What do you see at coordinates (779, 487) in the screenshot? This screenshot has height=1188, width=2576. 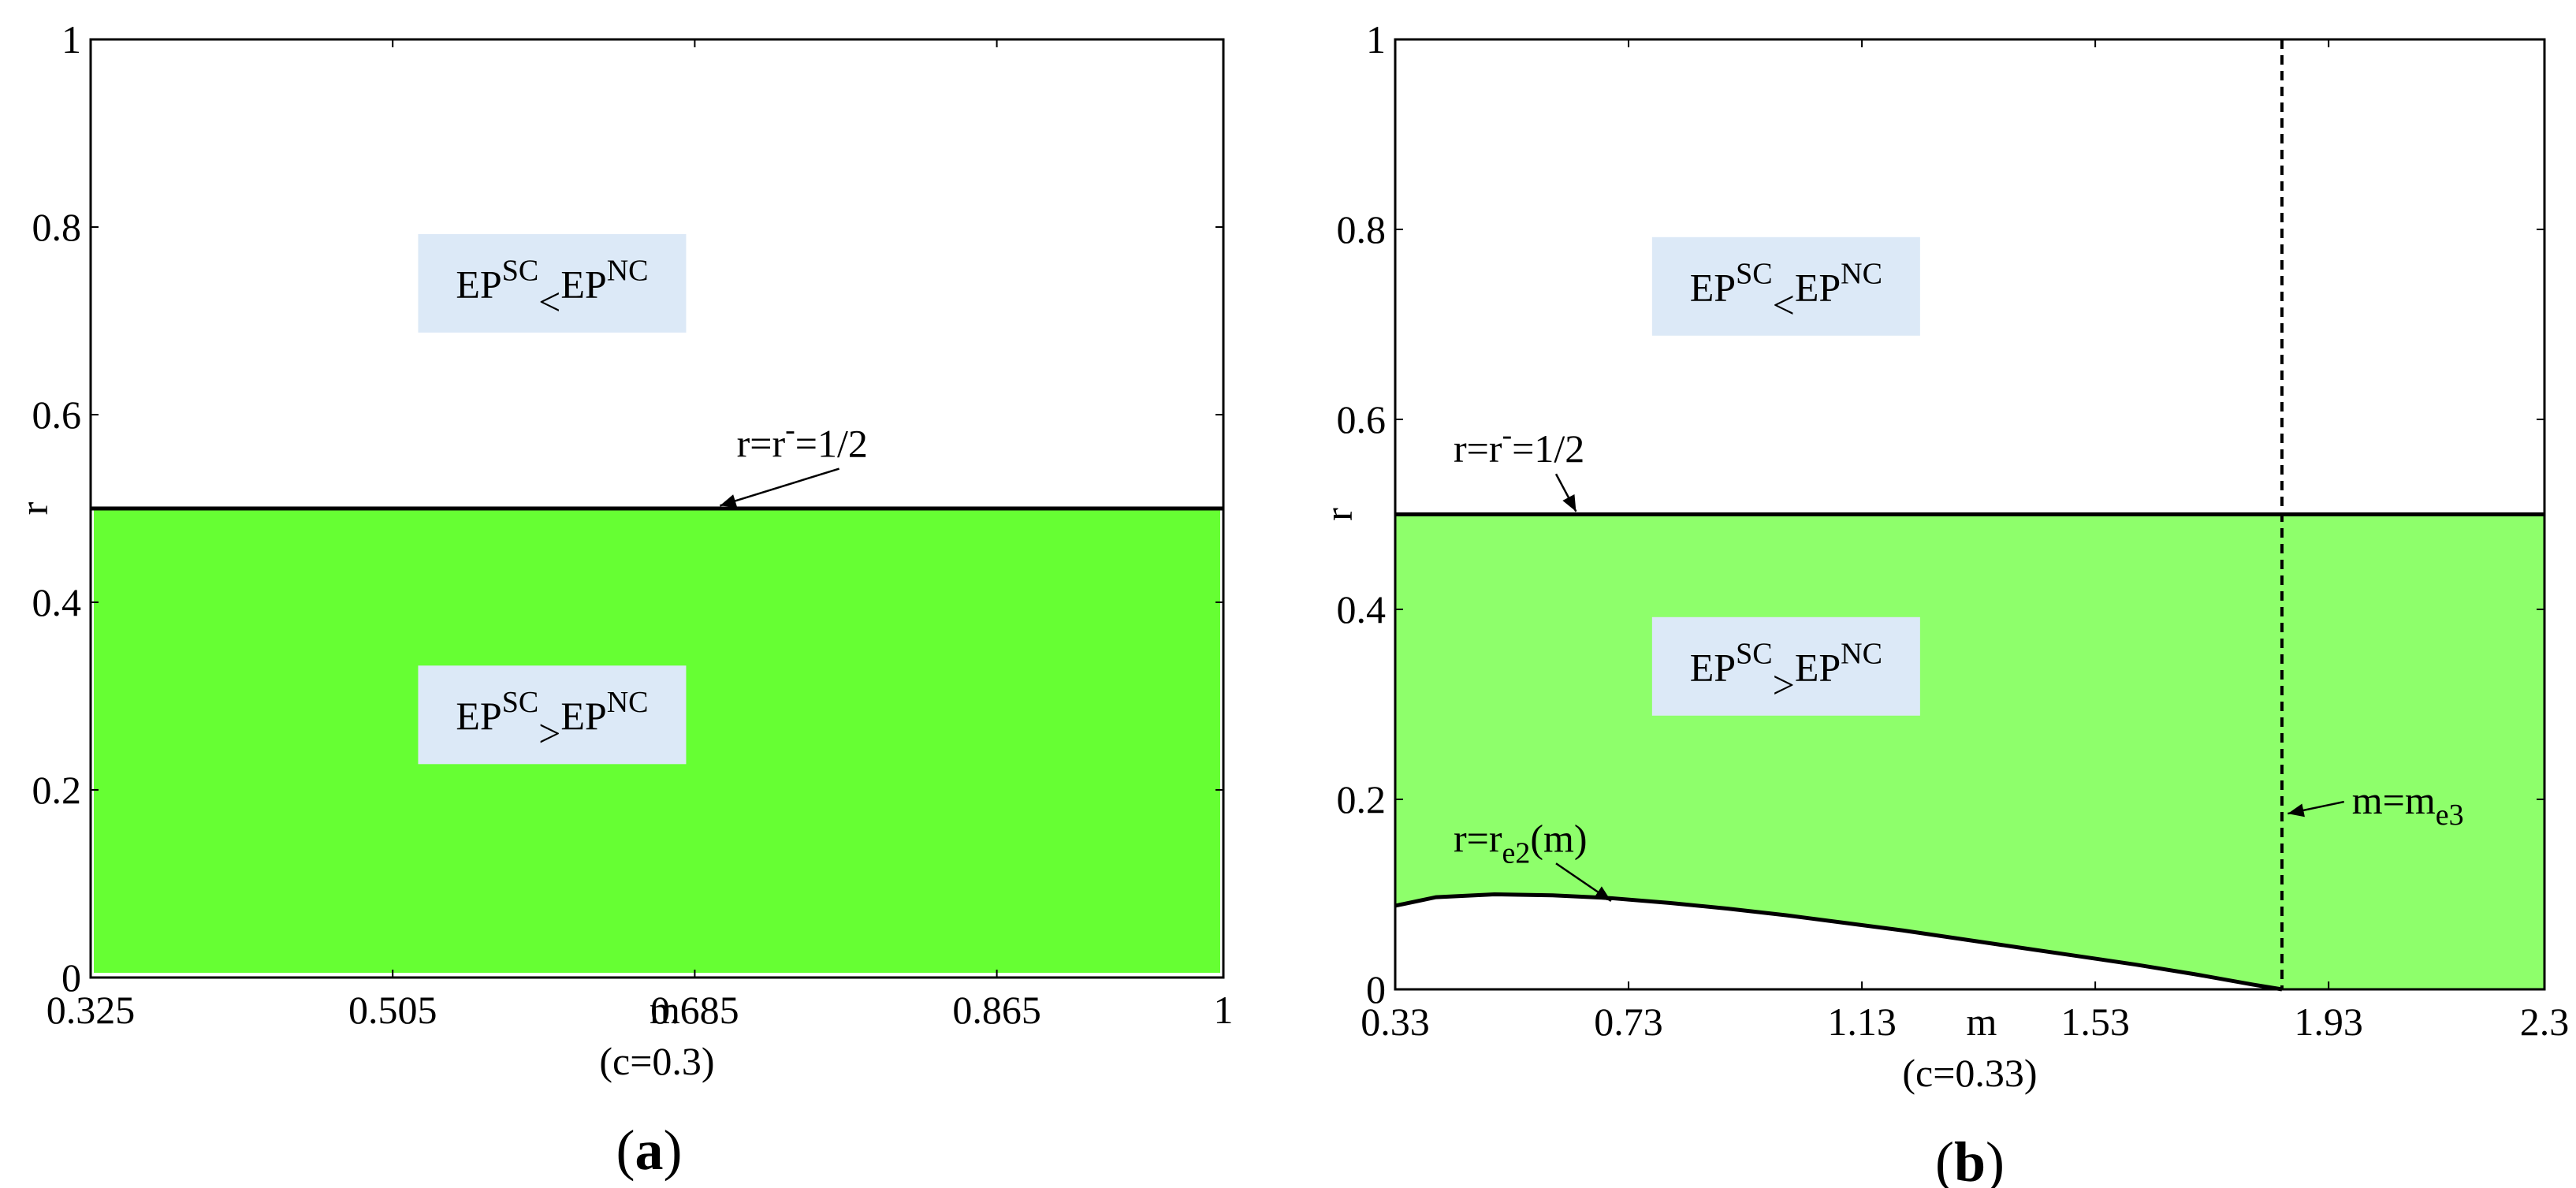 I see `annotation-arrow` at bounding box center [779, 487].